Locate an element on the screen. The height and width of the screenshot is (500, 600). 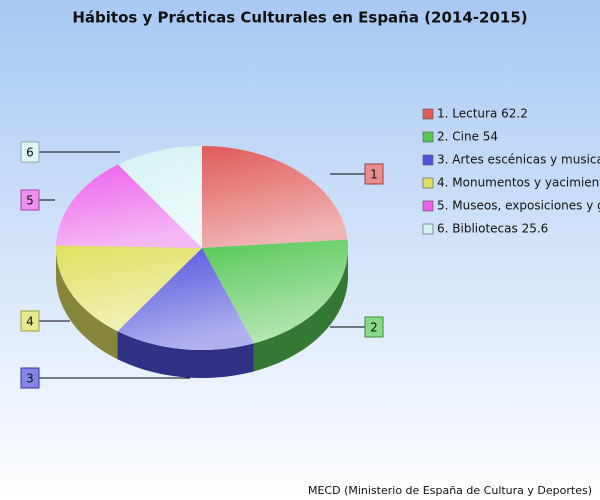
legend-label: 2. Cine 54 is located at coordinates (467, 137).